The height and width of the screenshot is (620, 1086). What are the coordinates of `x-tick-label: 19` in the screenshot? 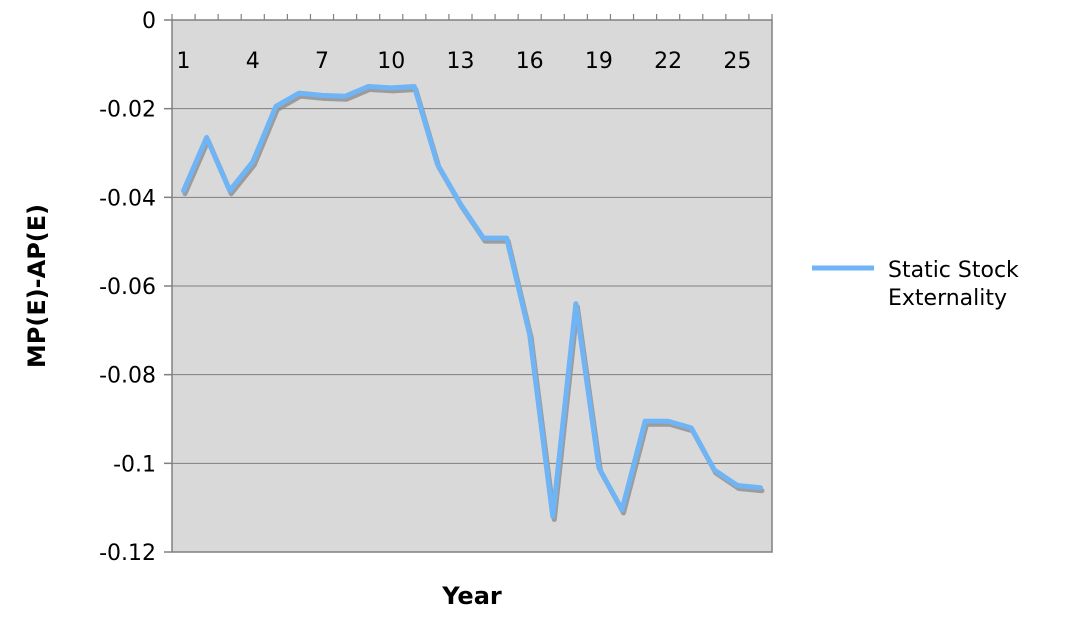 It's located at (599, 61).